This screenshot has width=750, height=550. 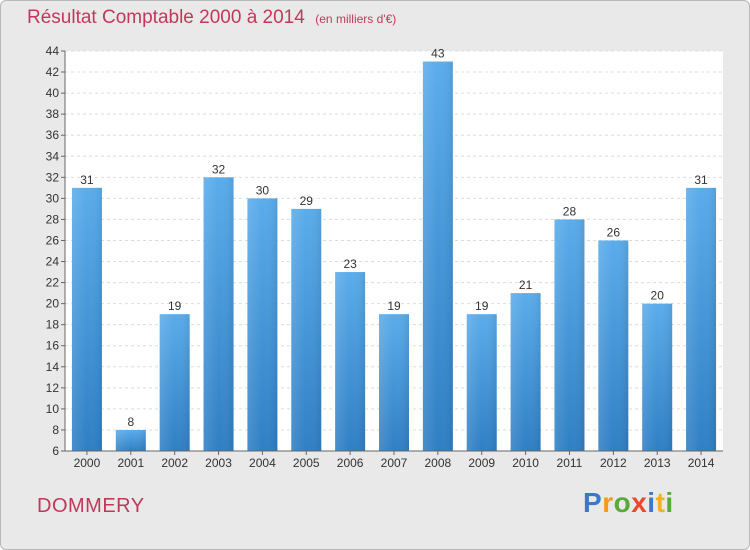 I want to click on chart-title: Résultat Comptable 2000 à 2014, so click(x=166, y=17).